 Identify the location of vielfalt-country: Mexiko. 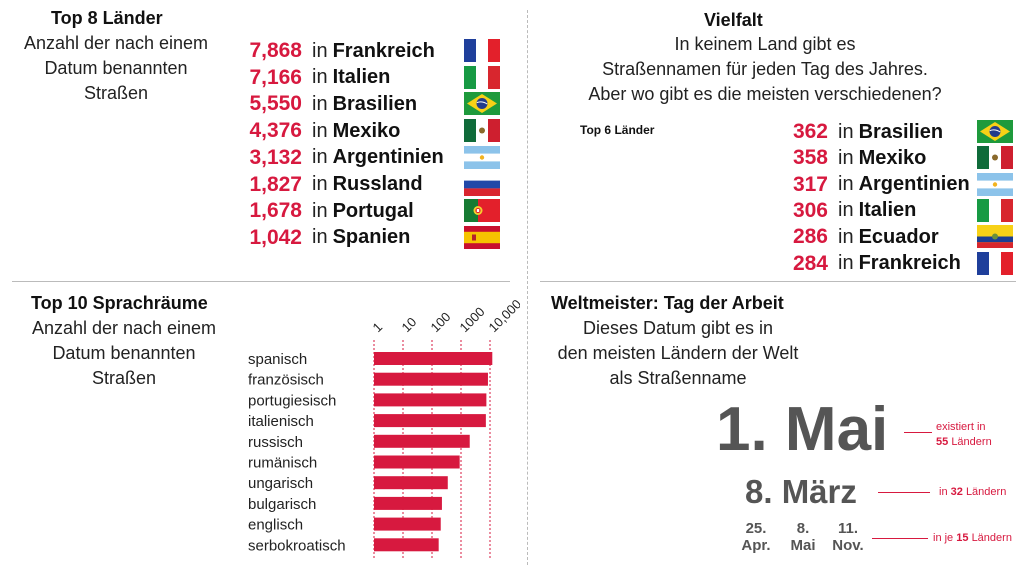
(892, 157).